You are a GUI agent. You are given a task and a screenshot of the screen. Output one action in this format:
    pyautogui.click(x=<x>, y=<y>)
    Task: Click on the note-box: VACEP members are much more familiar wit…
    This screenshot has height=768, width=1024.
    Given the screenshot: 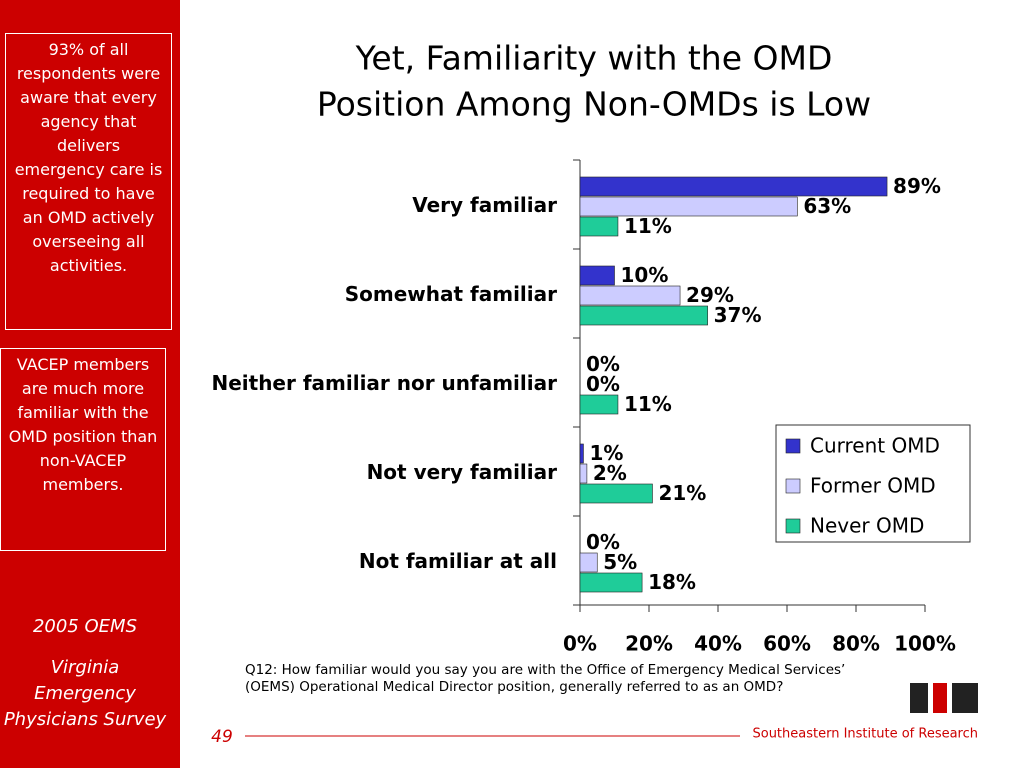 What is the action you would take?
    pyautogui.click(x=83, y=449)
    